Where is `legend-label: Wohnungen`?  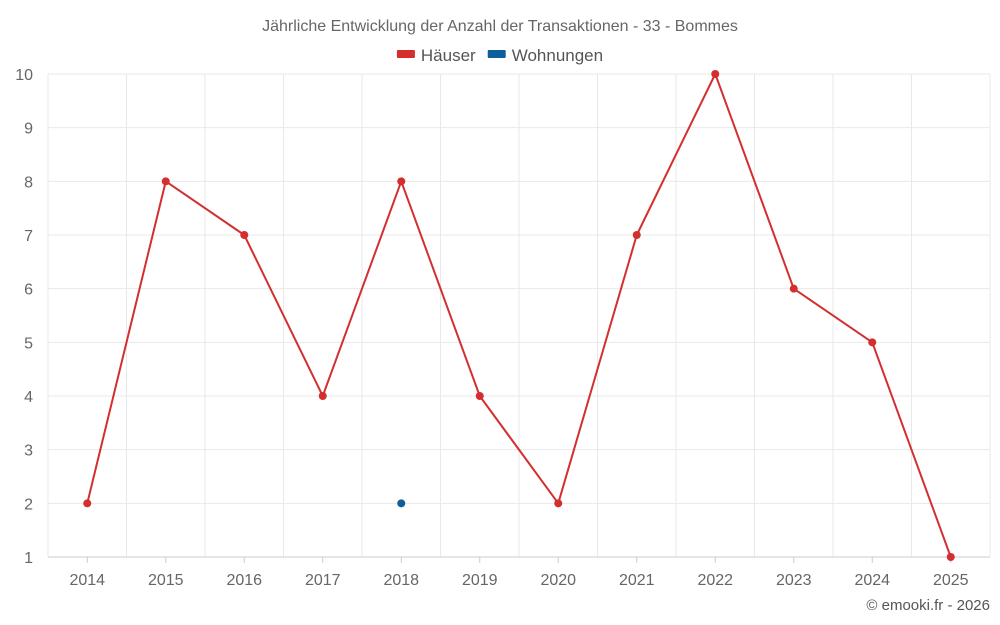
legend-label: Wohnungen is located at coordinates (557, 55).